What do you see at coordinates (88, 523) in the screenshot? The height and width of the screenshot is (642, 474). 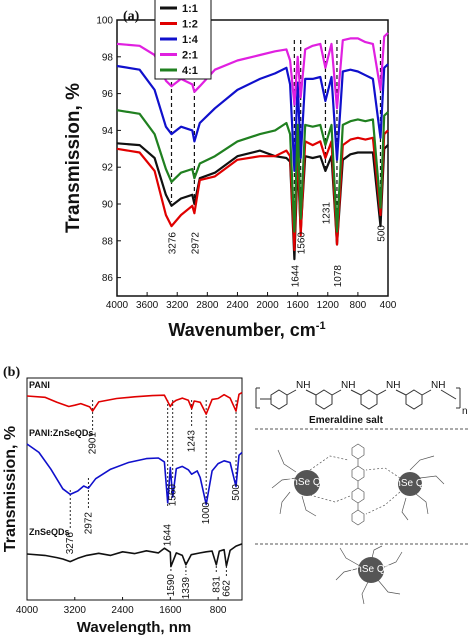 I see `b-annotation-label-2972: 2972` at bounding box center [88, 523].